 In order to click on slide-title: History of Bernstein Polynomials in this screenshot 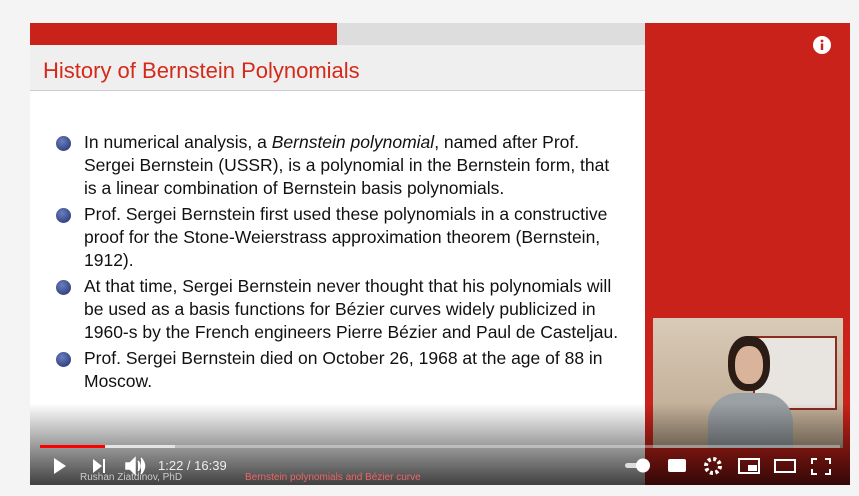, I will do `click(201, 70)`.